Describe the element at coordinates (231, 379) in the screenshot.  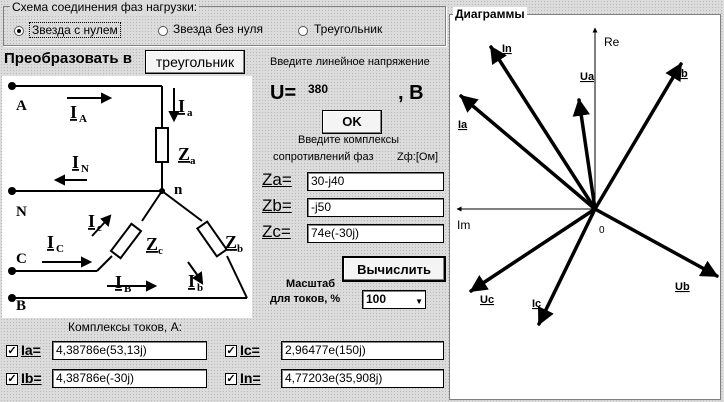
I see `in-checkbox: ✓` at that location.